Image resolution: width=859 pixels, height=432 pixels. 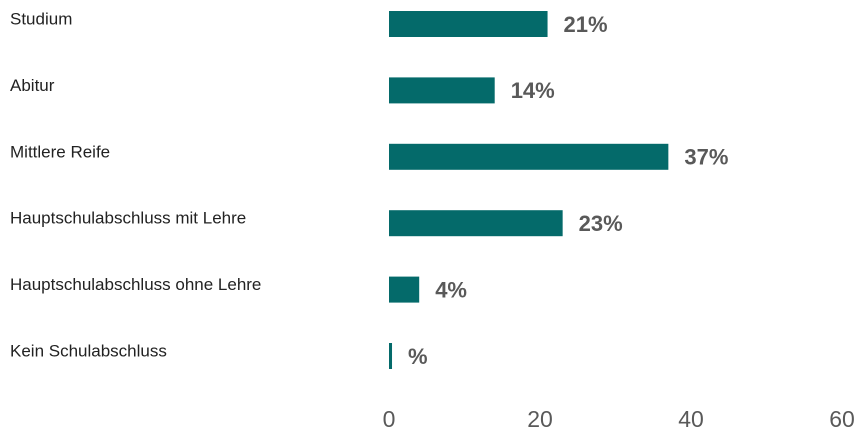 I want to click on value-label: 4%, so click(x=451, y=289).